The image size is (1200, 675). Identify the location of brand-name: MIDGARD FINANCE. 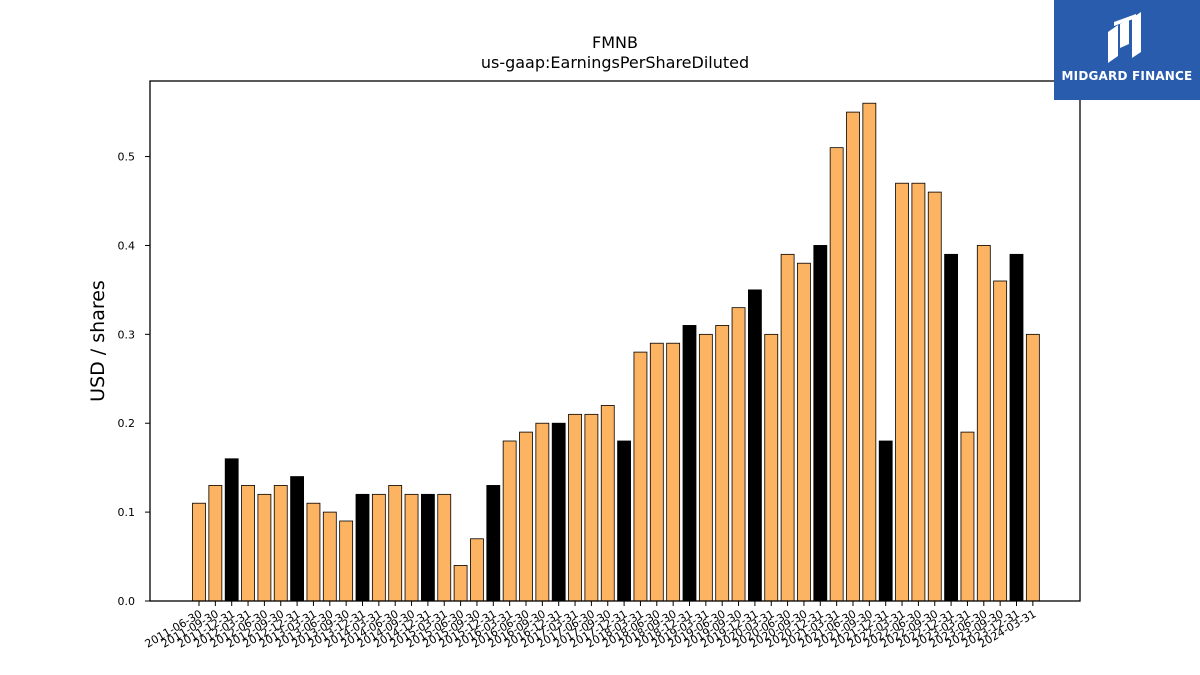
(1127, 76).